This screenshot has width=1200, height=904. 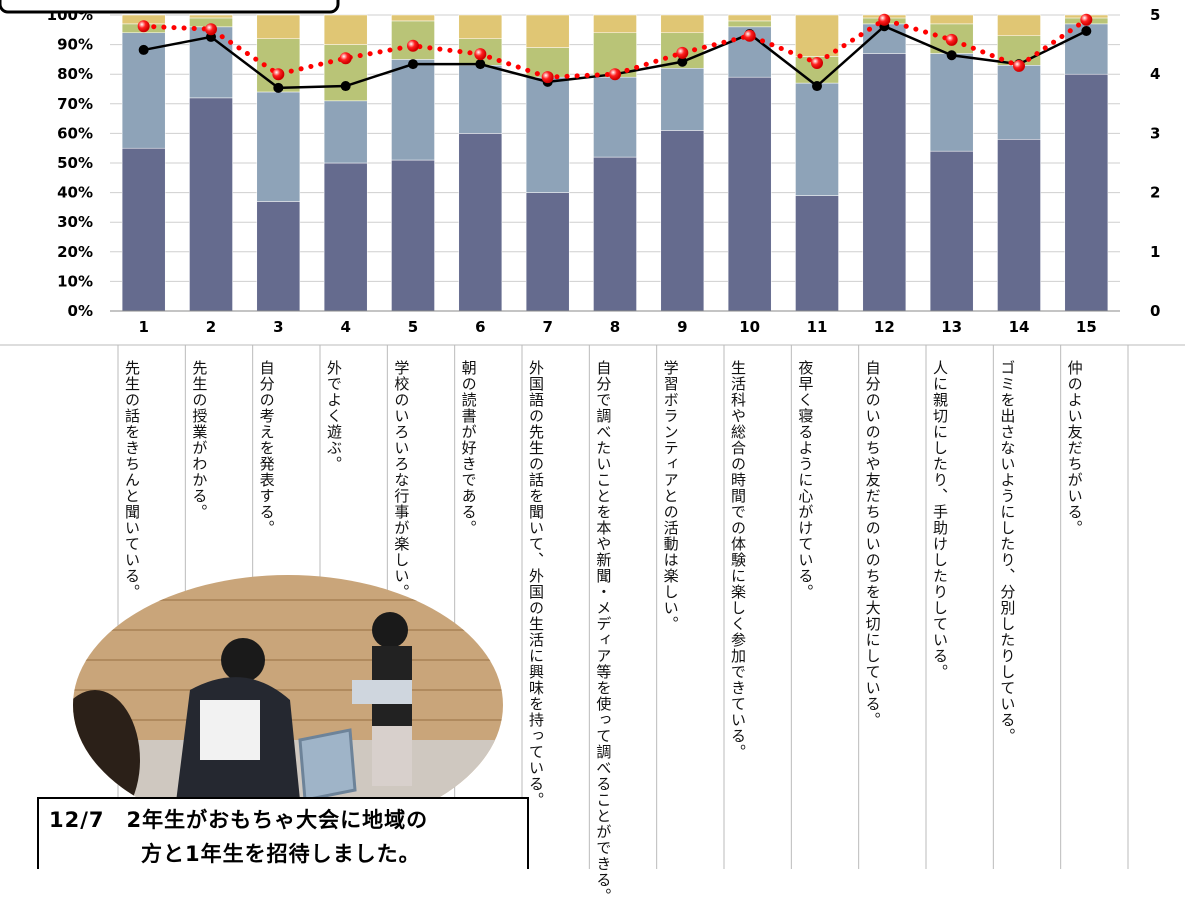 I want to click on statement: 仲のよい友だちがいる。, so click(x=1074, y=448).